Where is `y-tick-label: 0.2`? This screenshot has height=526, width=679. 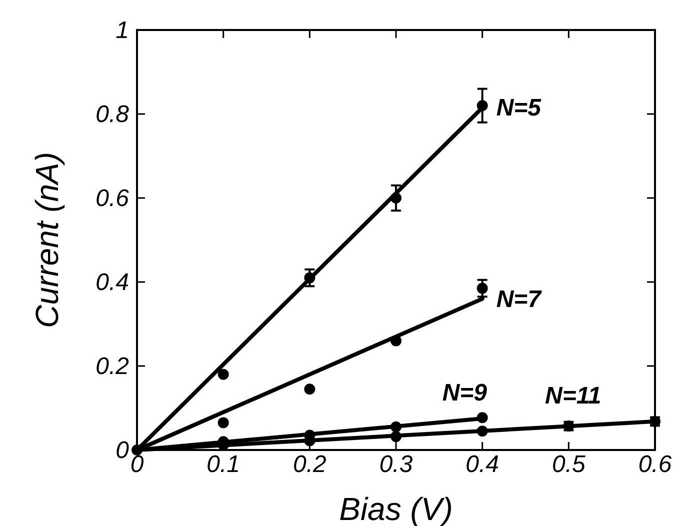 y-tick-label: 0.2 is located at coordinates (112, 366).